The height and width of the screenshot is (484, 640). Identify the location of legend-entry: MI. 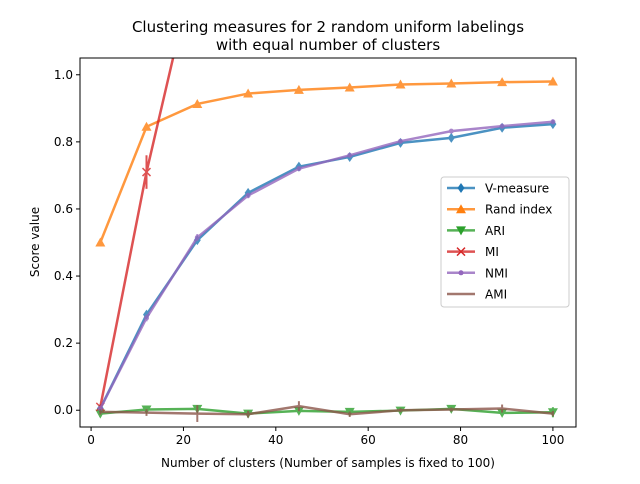
(473, 252).